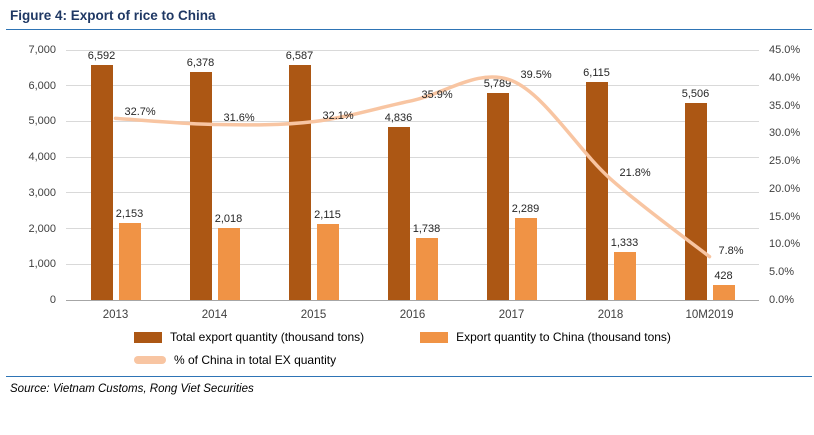  Describe the element at coordinates (42, 121) in the screenshot. I see `left-axis-tick-label: 5,000` at that location.